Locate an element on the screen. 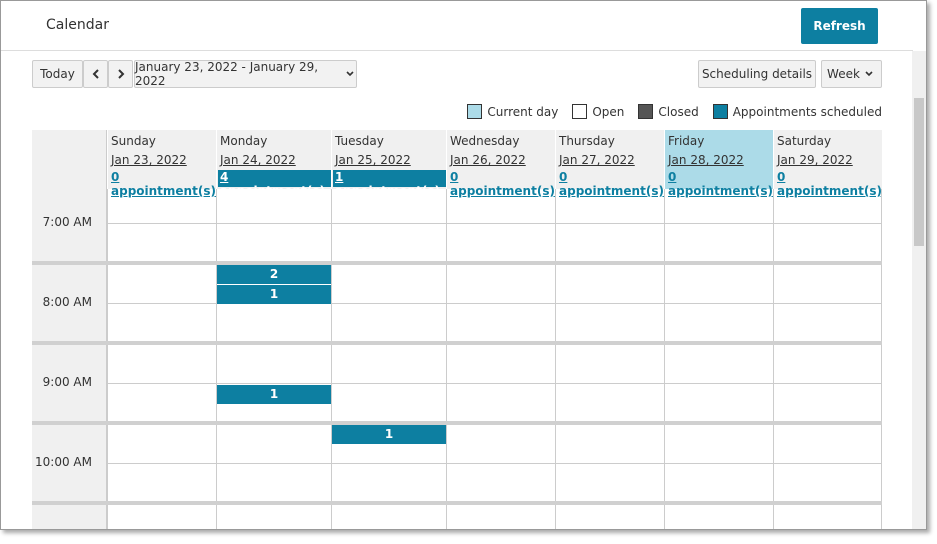 This screenshot has height=544, width=937. legend-item: Open is located at coordinates (598, 111).